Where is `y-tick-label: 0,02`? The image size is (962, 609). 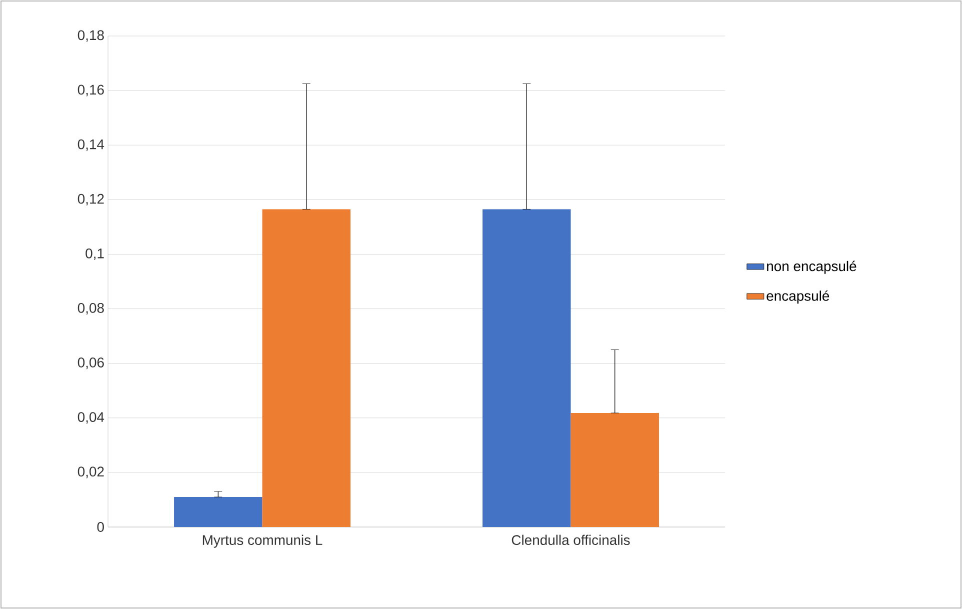
y-tick-label: 0,02 is located at coordinates (91, 472).